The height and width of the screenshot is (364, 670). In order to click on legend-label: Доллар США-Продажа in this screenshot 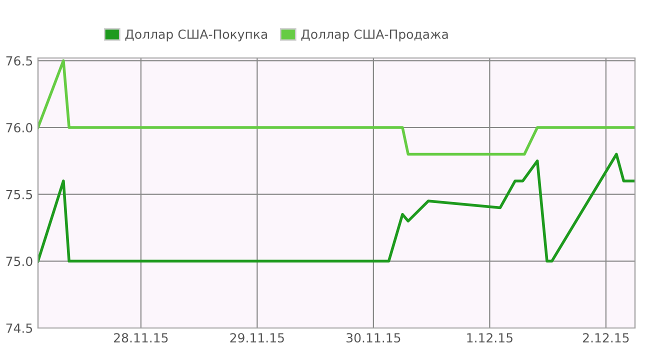, I will do `click(374, 35)`.